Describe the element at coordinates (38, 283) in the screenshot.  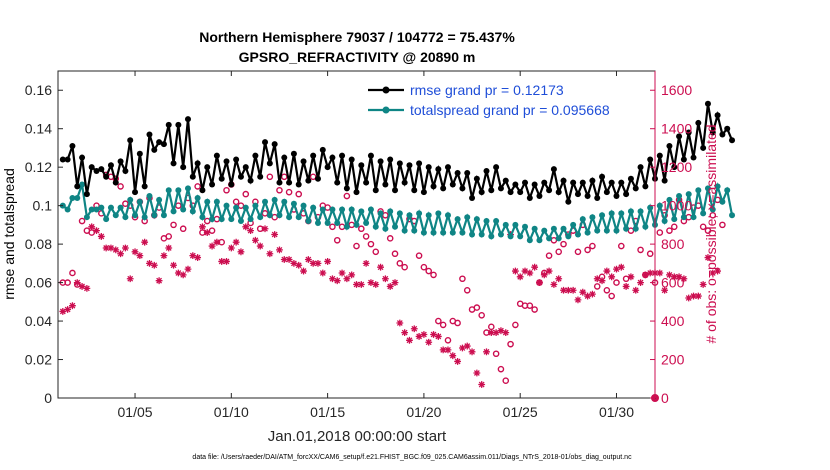
I see `y-tick-label: 0.06` at that location.